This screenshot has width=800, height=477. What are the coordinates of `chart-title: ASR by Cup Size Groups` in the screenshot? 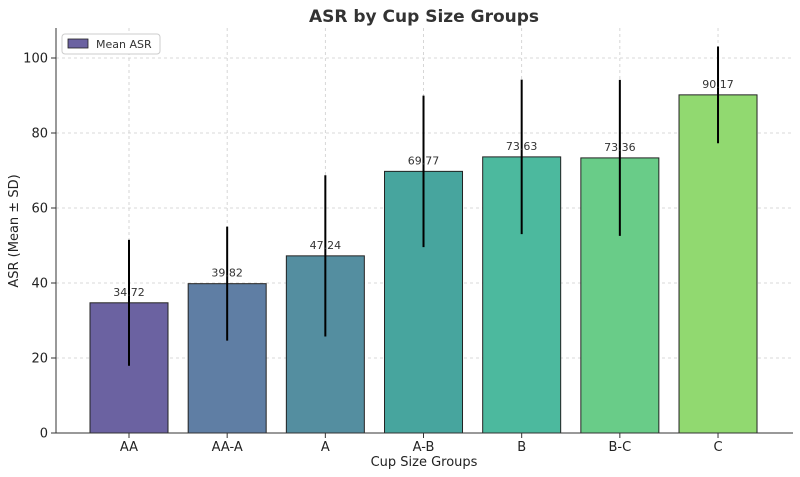 It's located at (424, 17).